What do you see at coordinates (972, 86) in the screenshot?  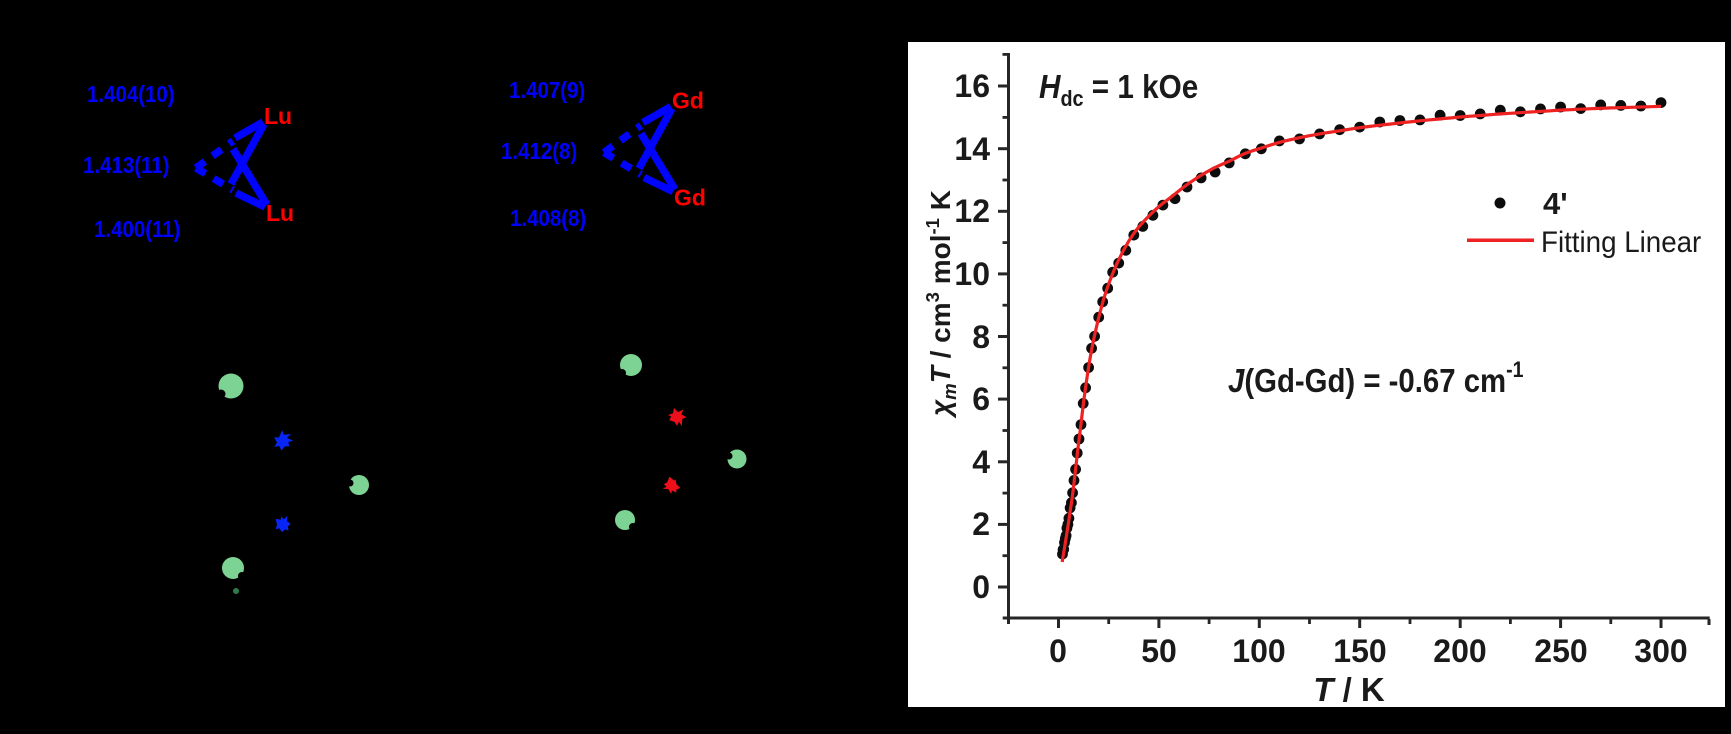 I see `svg-text: 16` at bounding box center [972, 86].